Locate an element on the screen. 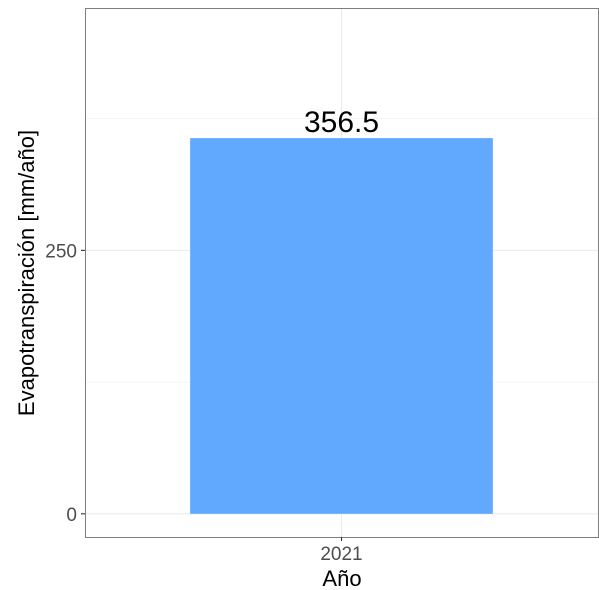 The image size is (599, 590). bar-value-label: 356.5 is located at coordinates (341, 122).